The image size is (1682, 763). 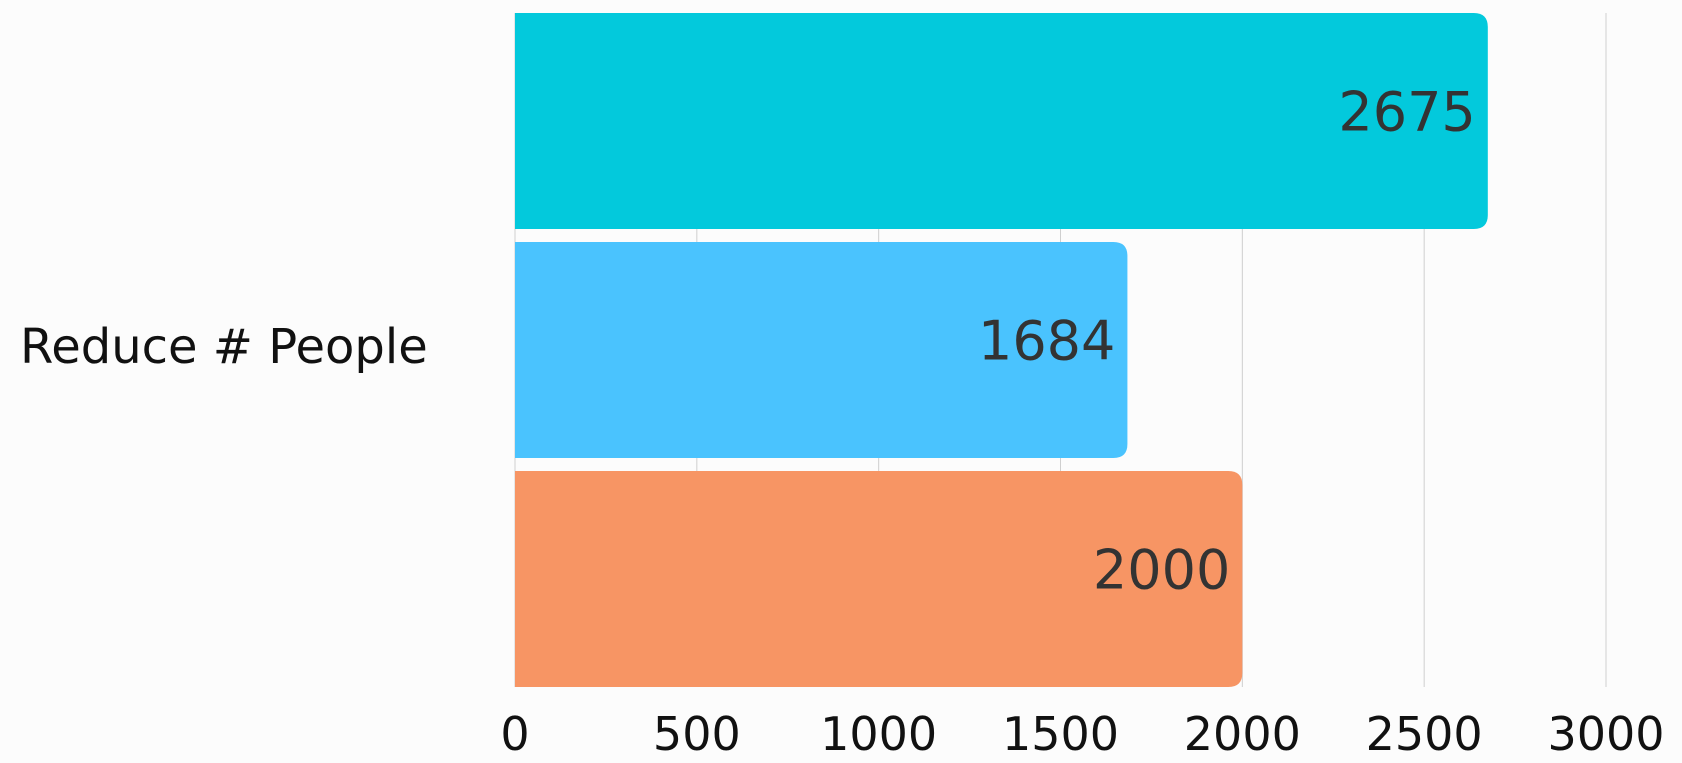 What do you see at coordinates (1605, 734) in the screenshot?
I see `x-tick-label-3000: 3000` at bounding box center [1605, 734].